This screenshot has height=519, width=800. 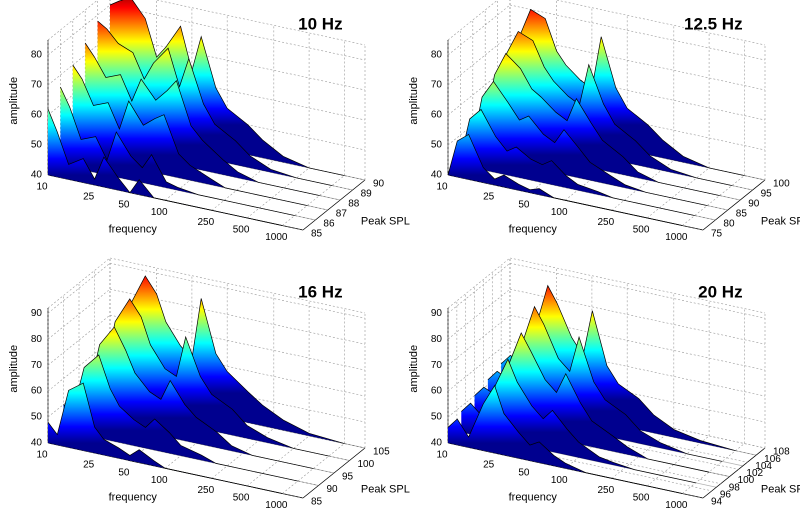 What do you see at coordinates (772, 459) in the screenshot?
I see `y-tick-label: 106` at bounding box center [772, 459].